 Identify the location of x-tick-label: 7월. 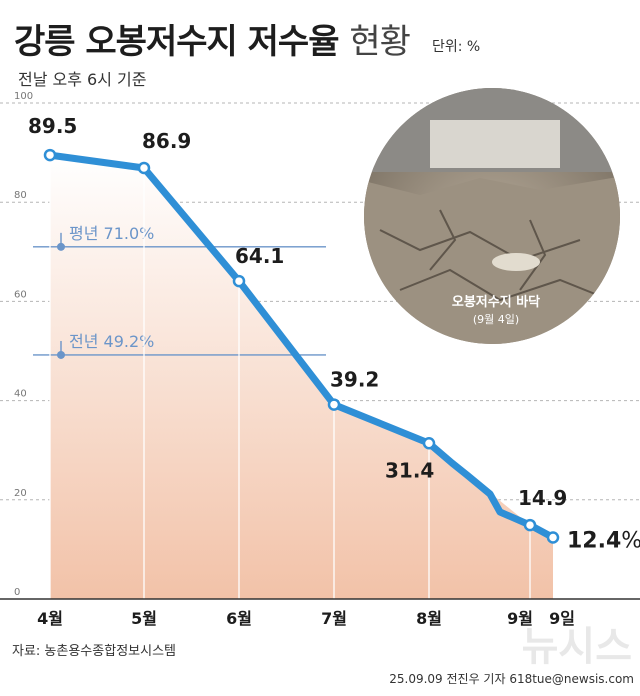
(334, 618).